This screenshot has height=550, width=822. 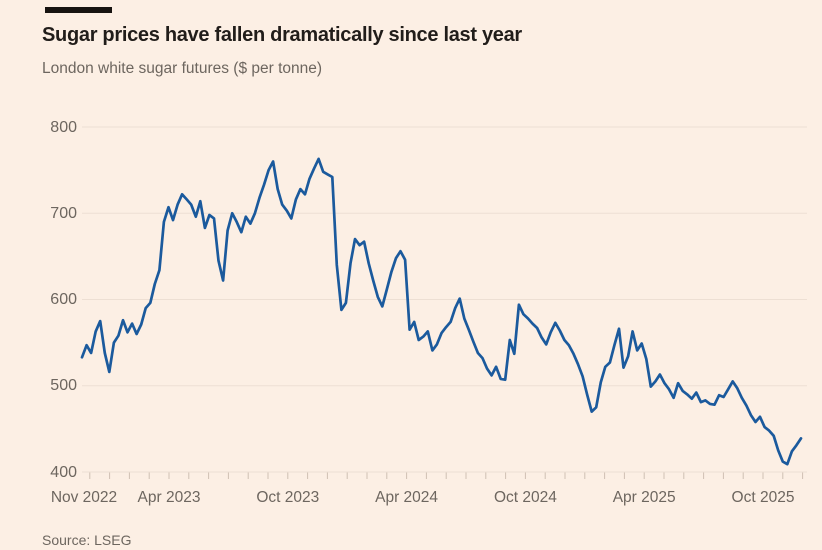 What do you see at coordinates (407, 497) in the screenshot?
I see `x-axis-label: Apr 2024` at bounding box center [407, 497].